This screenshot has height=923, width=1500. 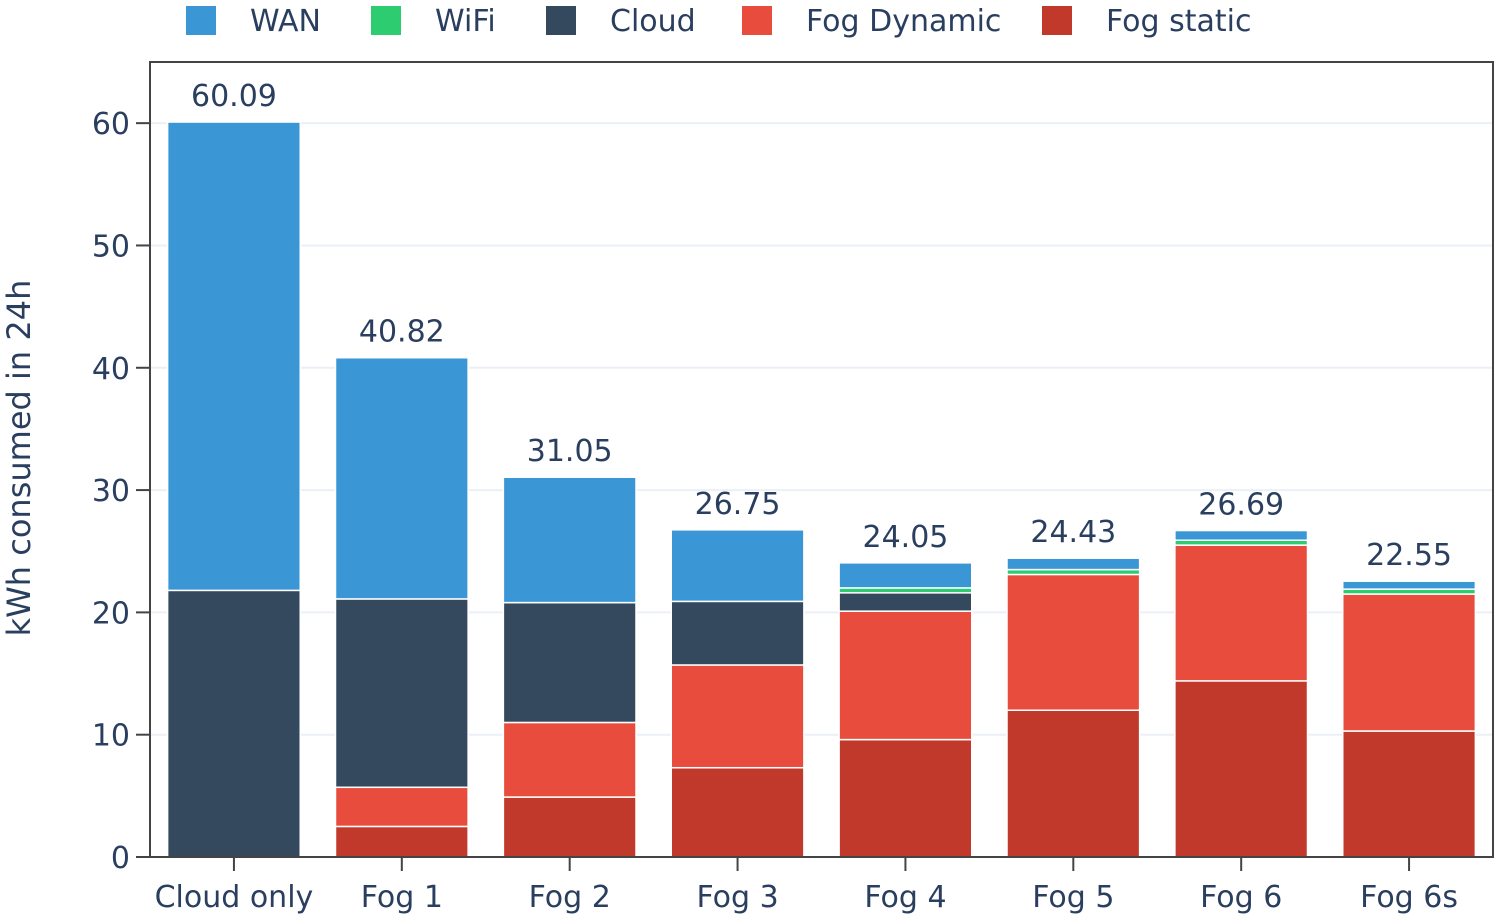 I want to click on legend-label: Fog Dynamic, so click(x=903, y=21).